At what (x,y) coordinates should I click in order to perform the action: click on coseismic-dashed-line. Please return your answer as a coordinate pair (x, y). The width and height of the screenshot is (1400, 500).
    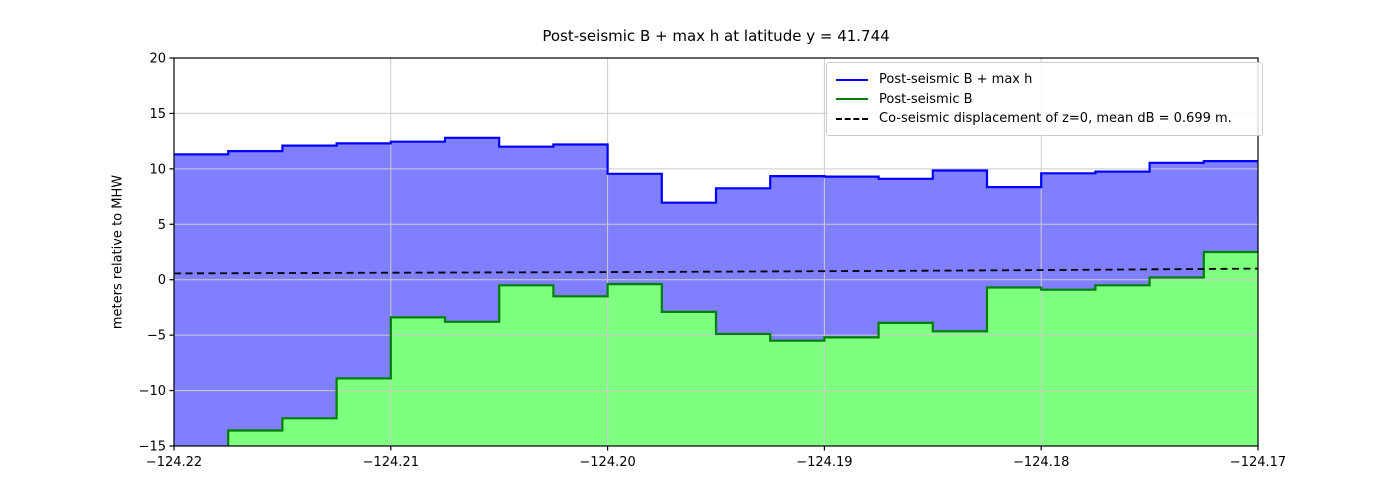
    Looking at the image, I should click on (716, 271).